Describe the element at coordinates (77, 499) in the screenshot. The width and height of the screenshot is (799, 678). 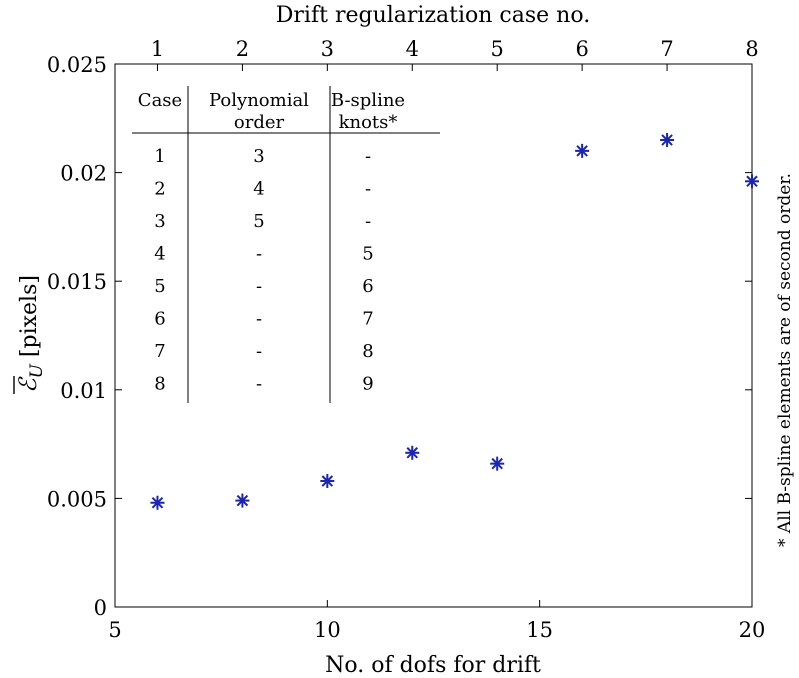
I see `y-tick-label: 0.005` at that location.